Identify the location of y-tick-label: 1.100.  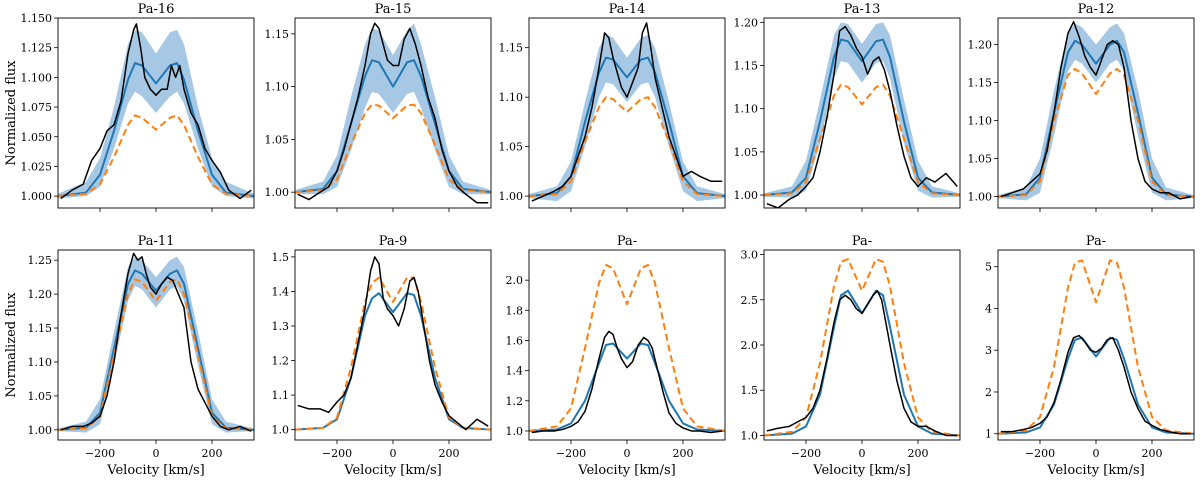
(37, 77).